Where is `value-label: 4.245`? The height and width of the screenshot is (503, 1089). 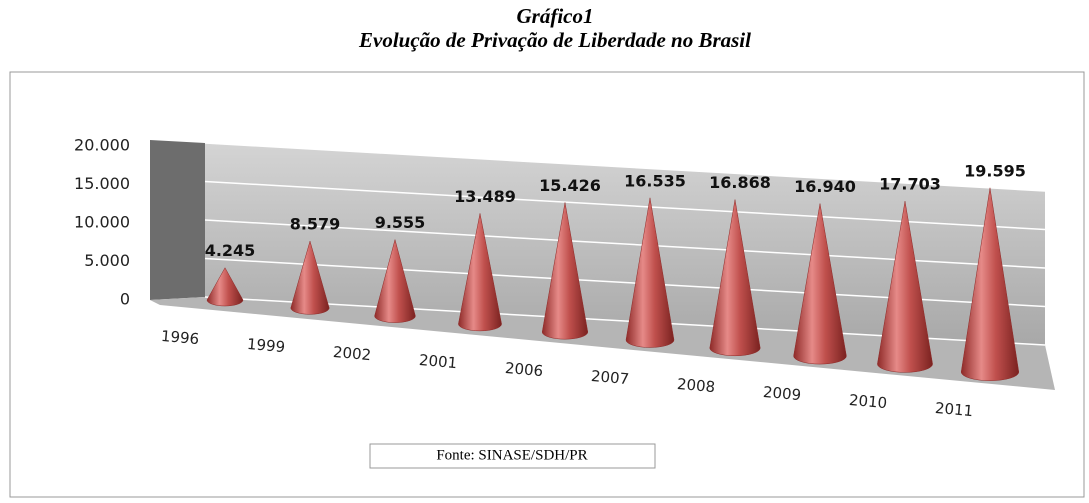 value-label: 4.245 is located at coordinates (230, 250).